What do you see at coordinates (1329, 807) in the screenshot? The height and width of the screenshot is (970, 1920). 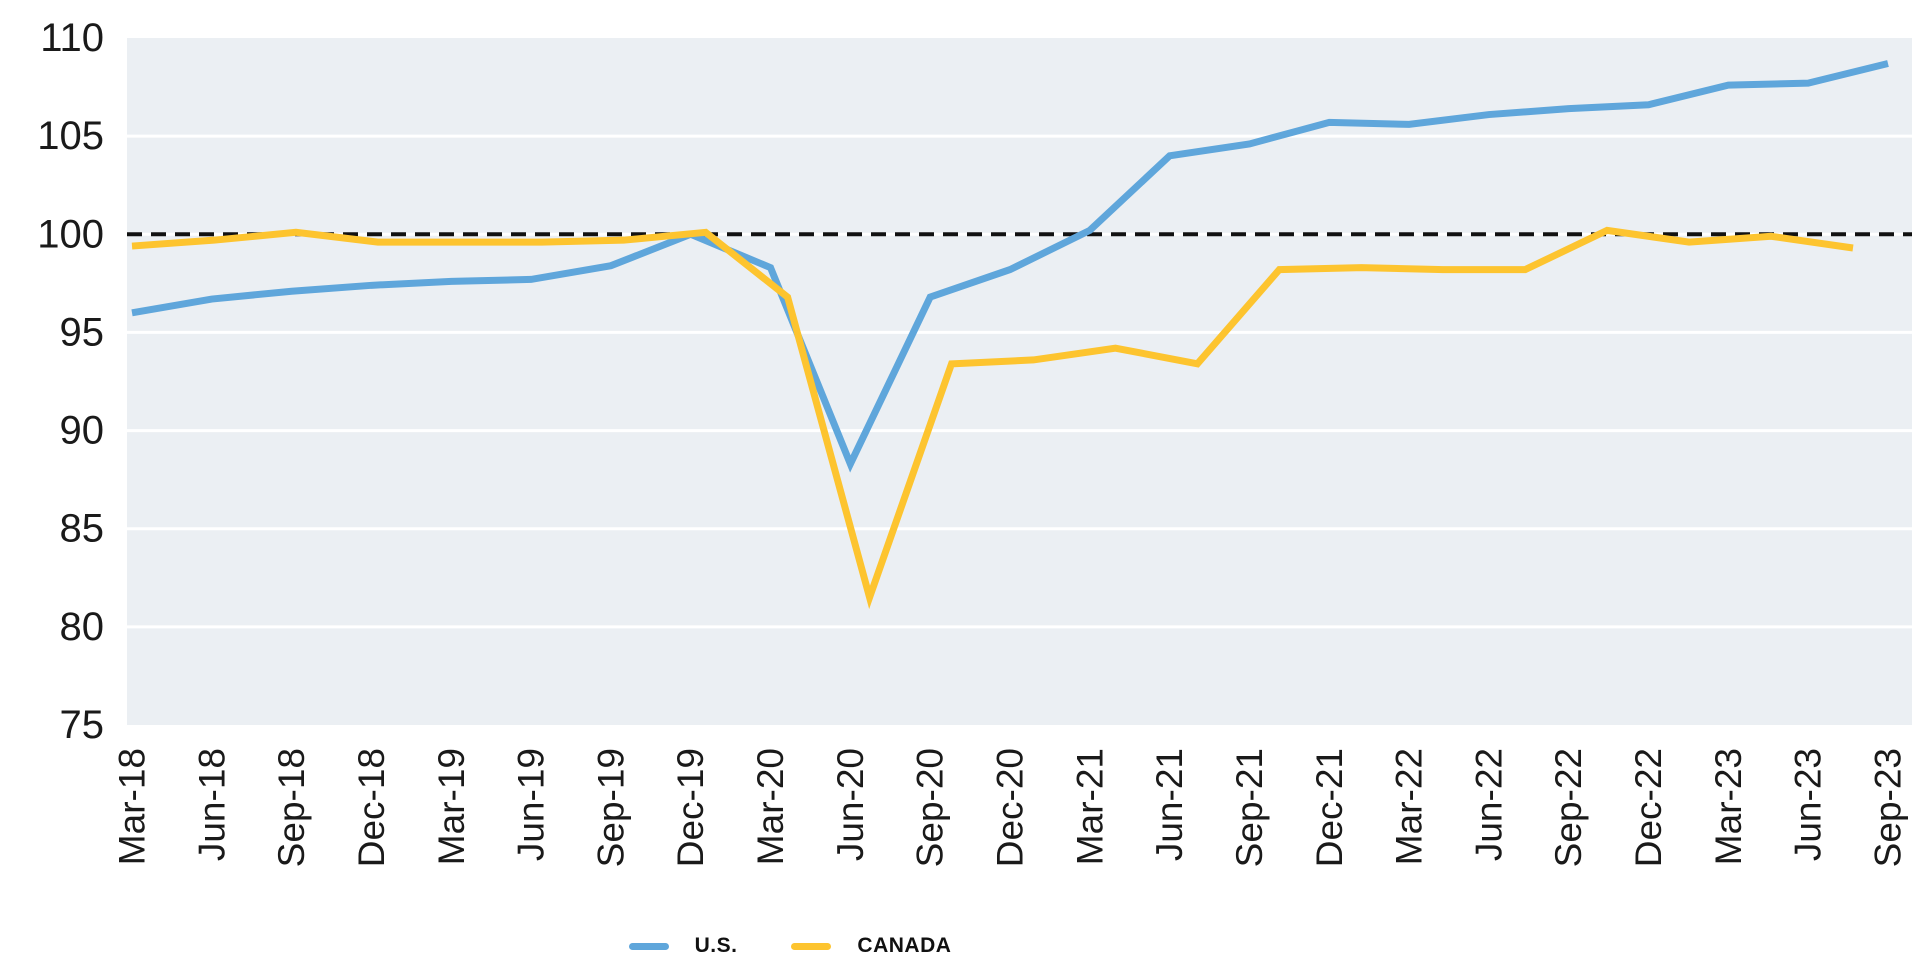 I see `x-tick-label-Dec-21: Dec-21` at bounding box center [1329, 807].